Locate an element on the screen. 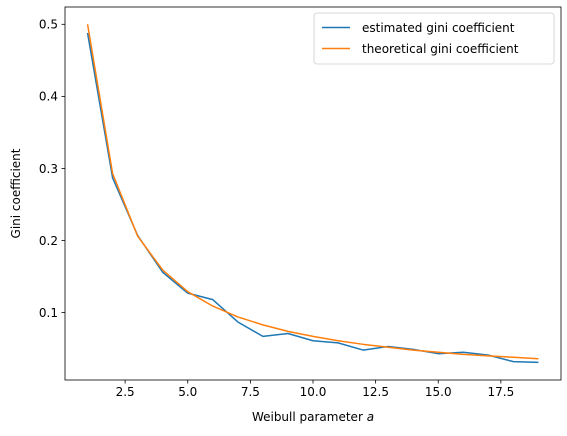  legend-label-estimated: estimated gini coefficient is located at coordinates (438, 28).